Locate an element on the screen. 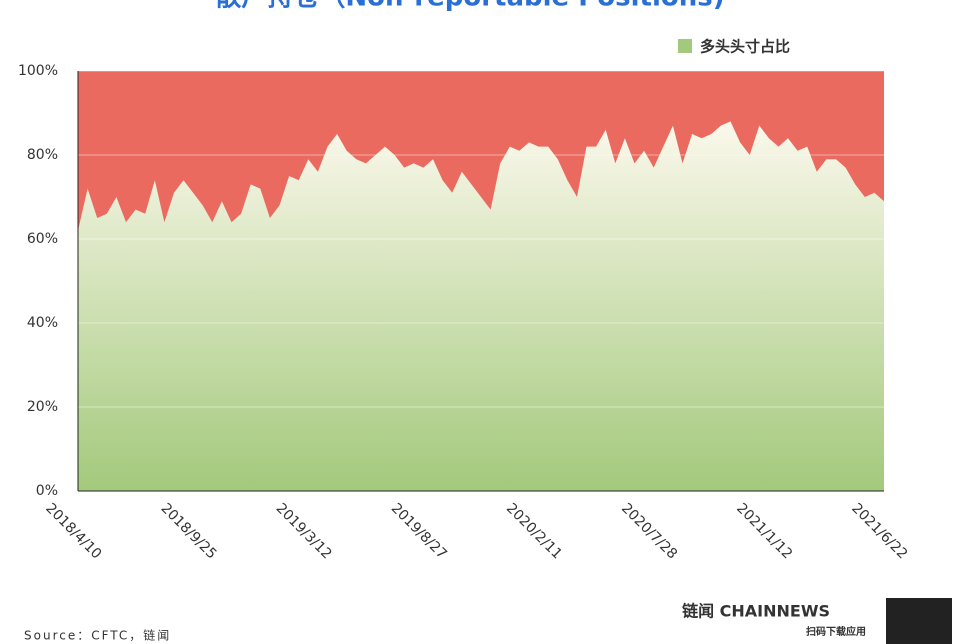 This screenshot has width=960, height=644. source: Source：CFTC，链闻 is located at coordinates (97, 635).